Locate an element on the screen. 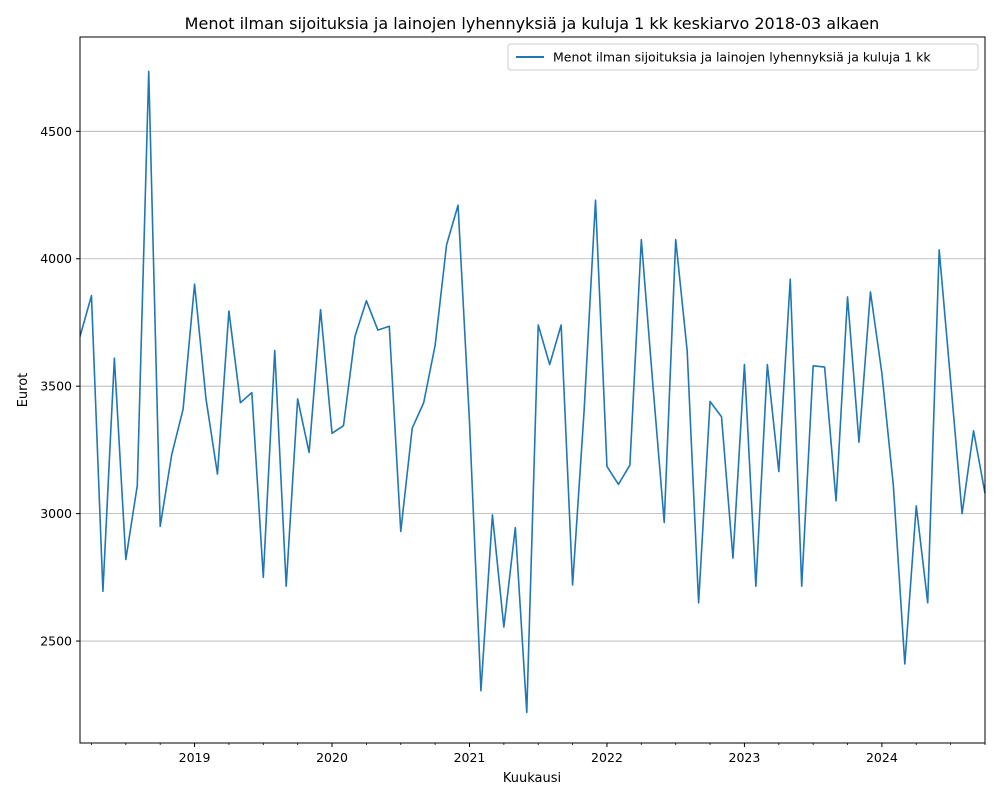 The image size is (1000, 800). x-tick-label: 2022 is located at coordinates (607, 757).